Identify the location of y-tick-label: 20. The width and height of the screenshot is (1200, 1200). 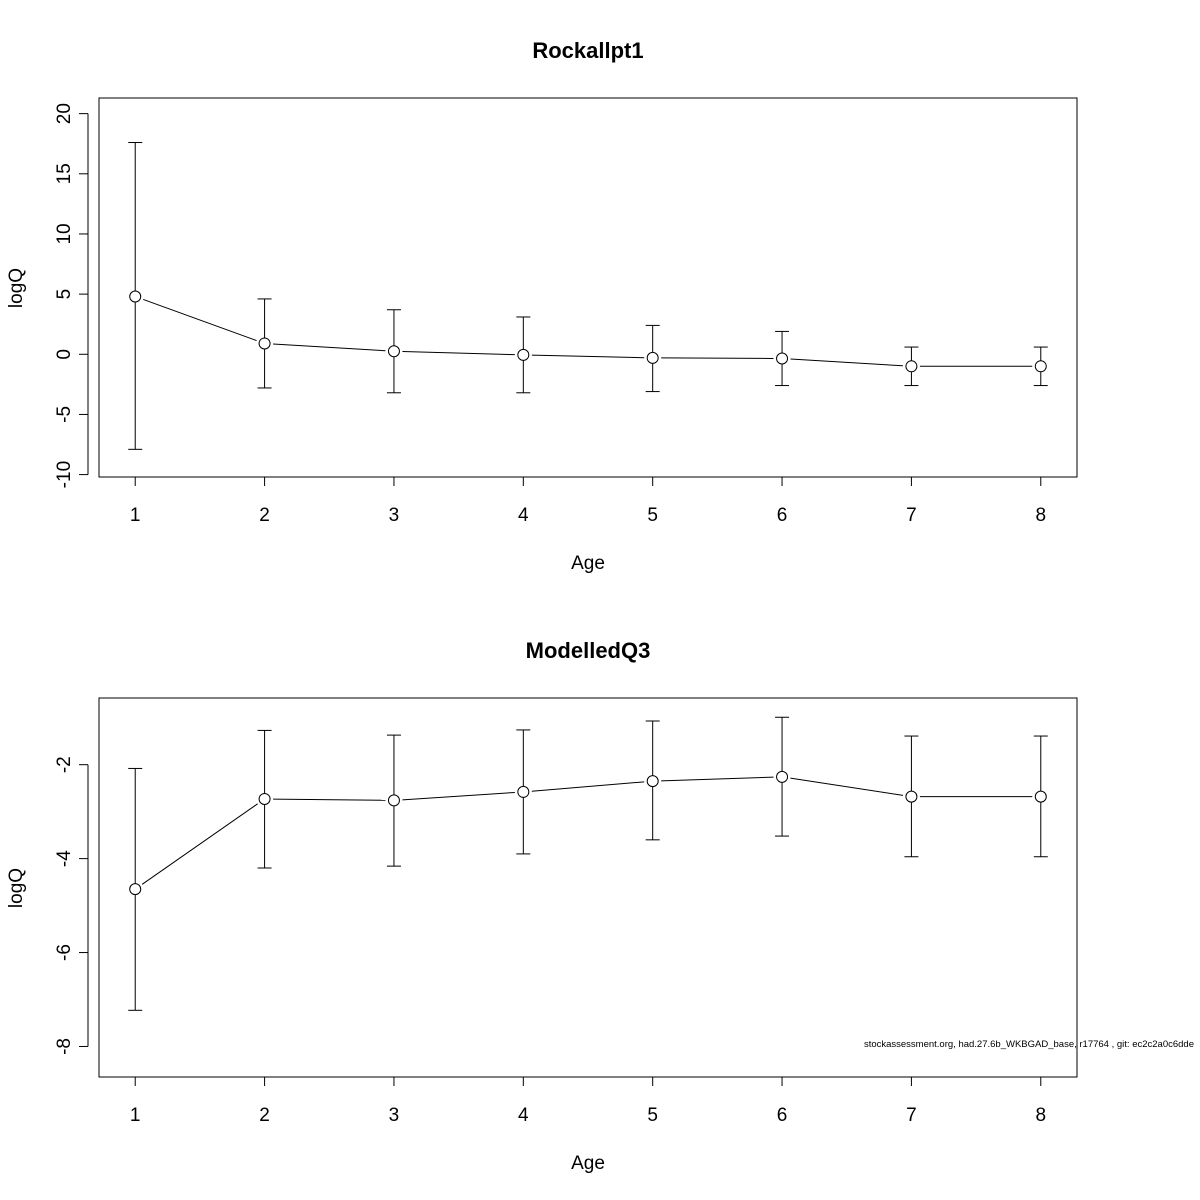
(64, 113).